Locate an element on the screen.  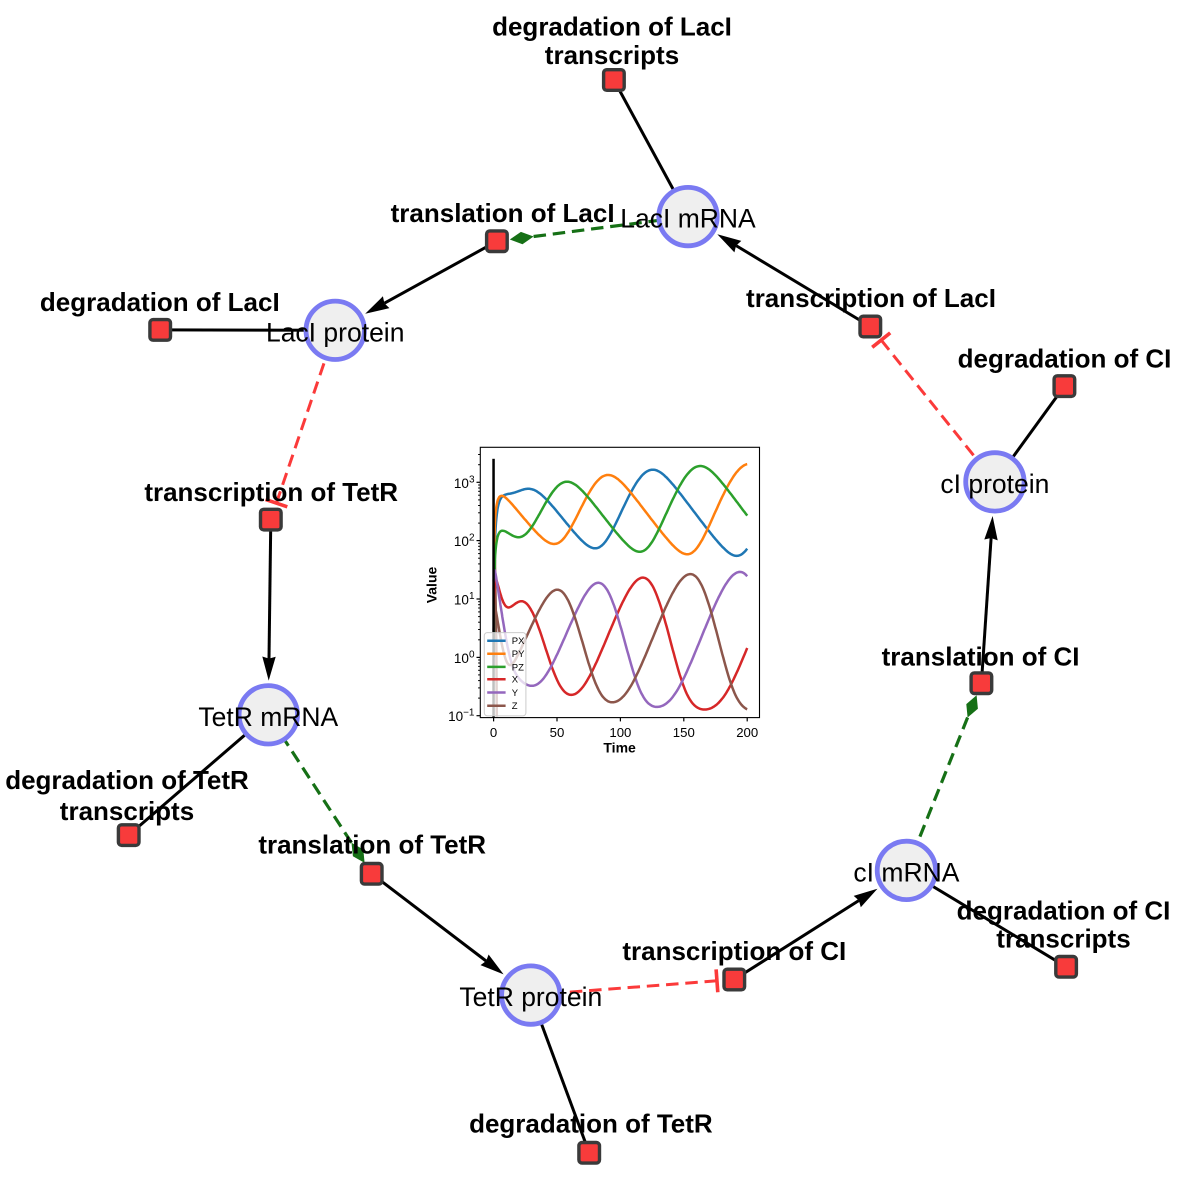
svg-text: transcription of LacI is located at coordinates (871, 298).